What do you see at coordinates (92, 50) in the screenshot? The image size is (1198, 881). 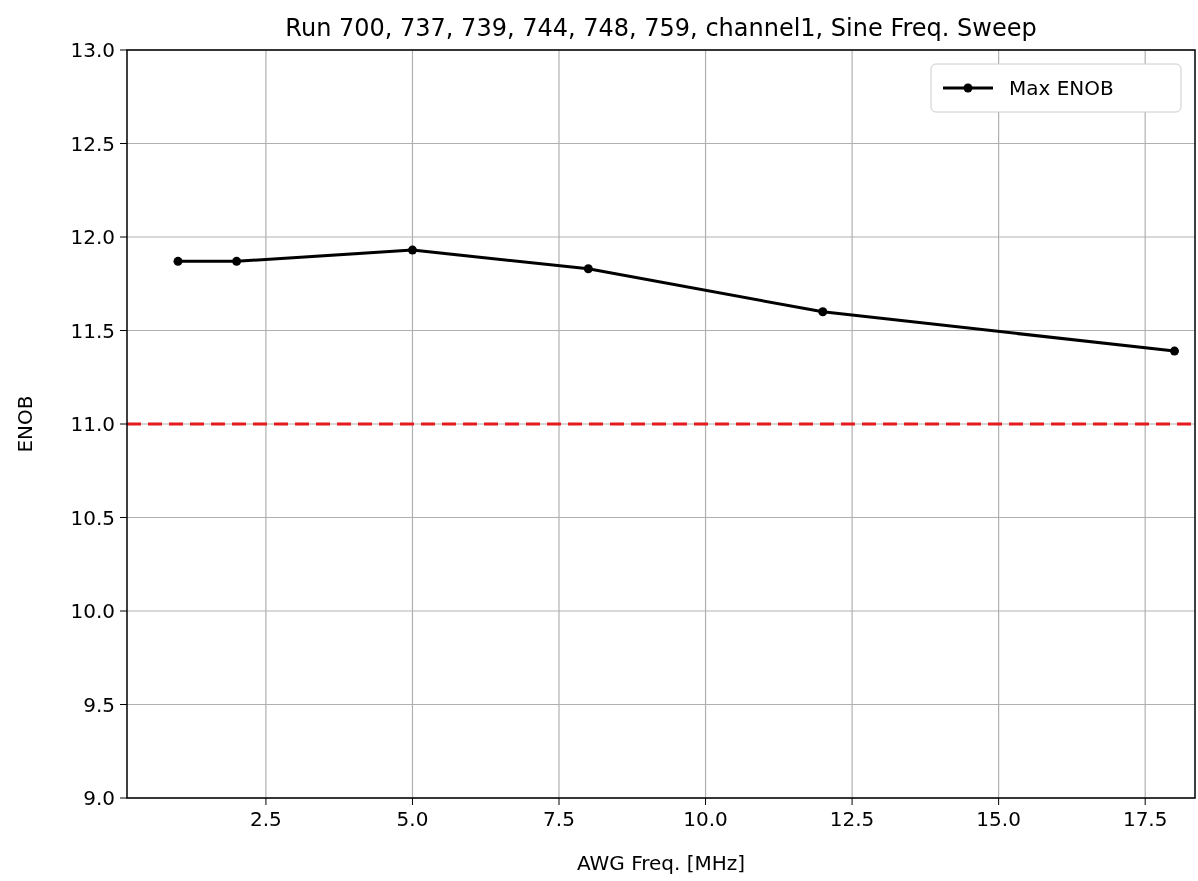 I see `y-tick-label: 13.0` at bounding box center [92, 50].